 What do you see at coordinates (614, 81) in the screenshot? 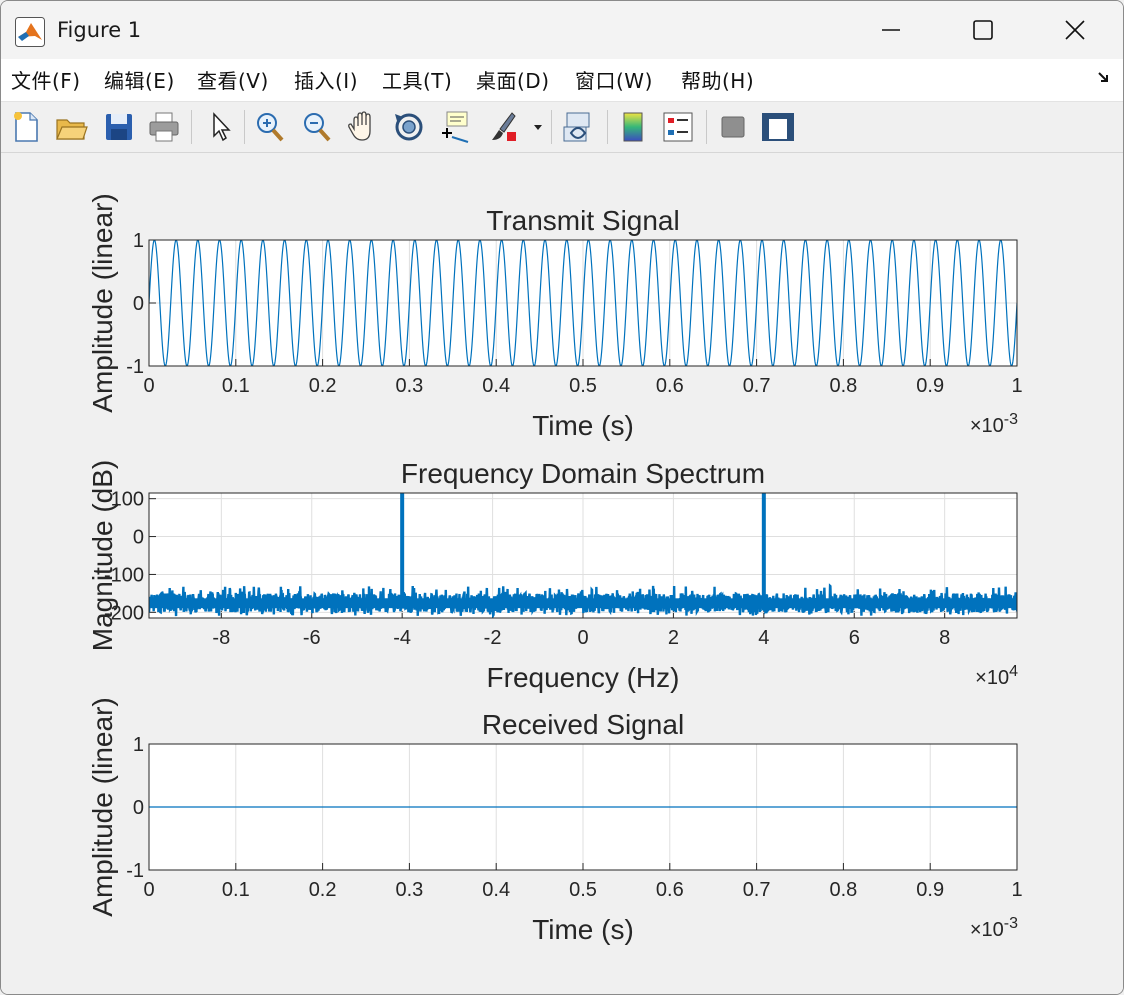
I see `menu-window: 窗口(W)` at bounding box center [614, 81].